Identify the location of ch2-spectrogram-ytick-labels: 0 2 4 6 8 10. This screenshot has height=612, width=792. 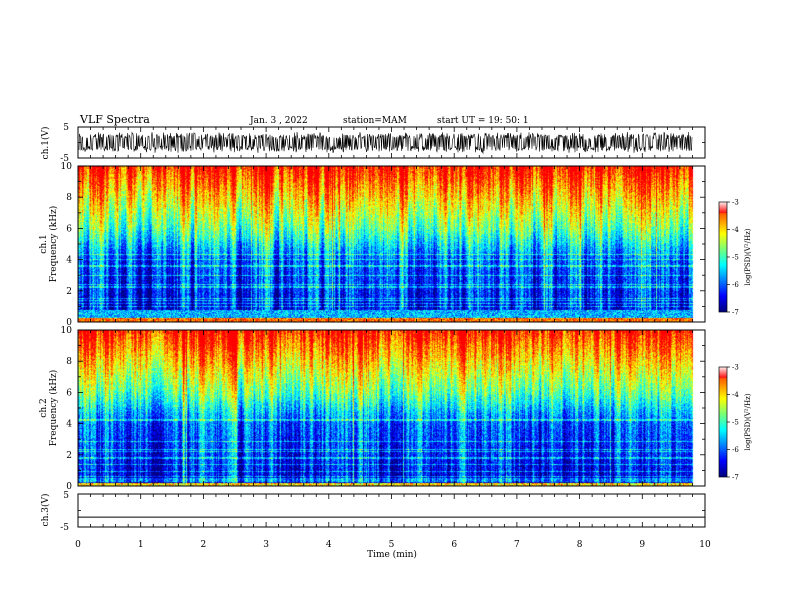
(67, 409).